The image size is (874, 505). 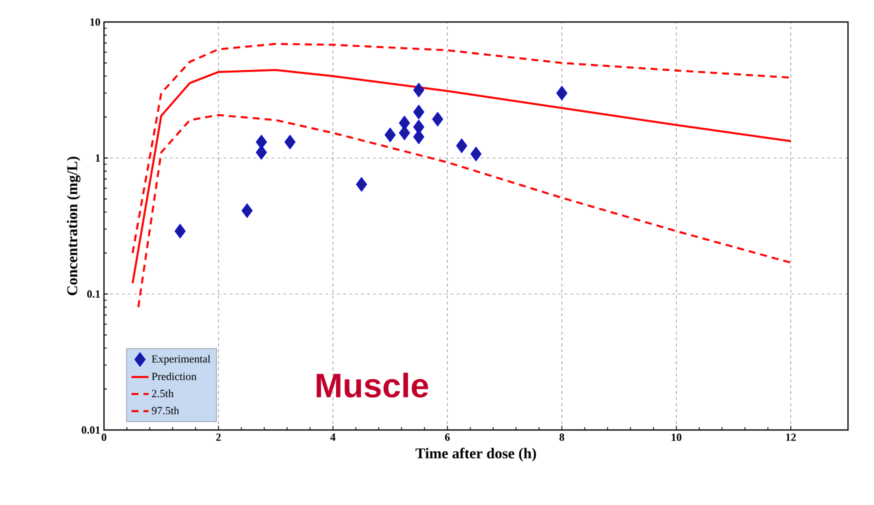 I want to click on x-tick-label: 0, so click(x=104, y=437).